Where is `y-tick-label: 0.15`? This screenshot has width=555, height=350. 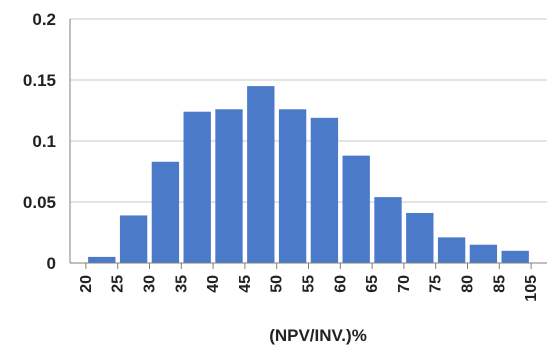 y-tick-label: 0.15 is located at coordinates (39, 80).